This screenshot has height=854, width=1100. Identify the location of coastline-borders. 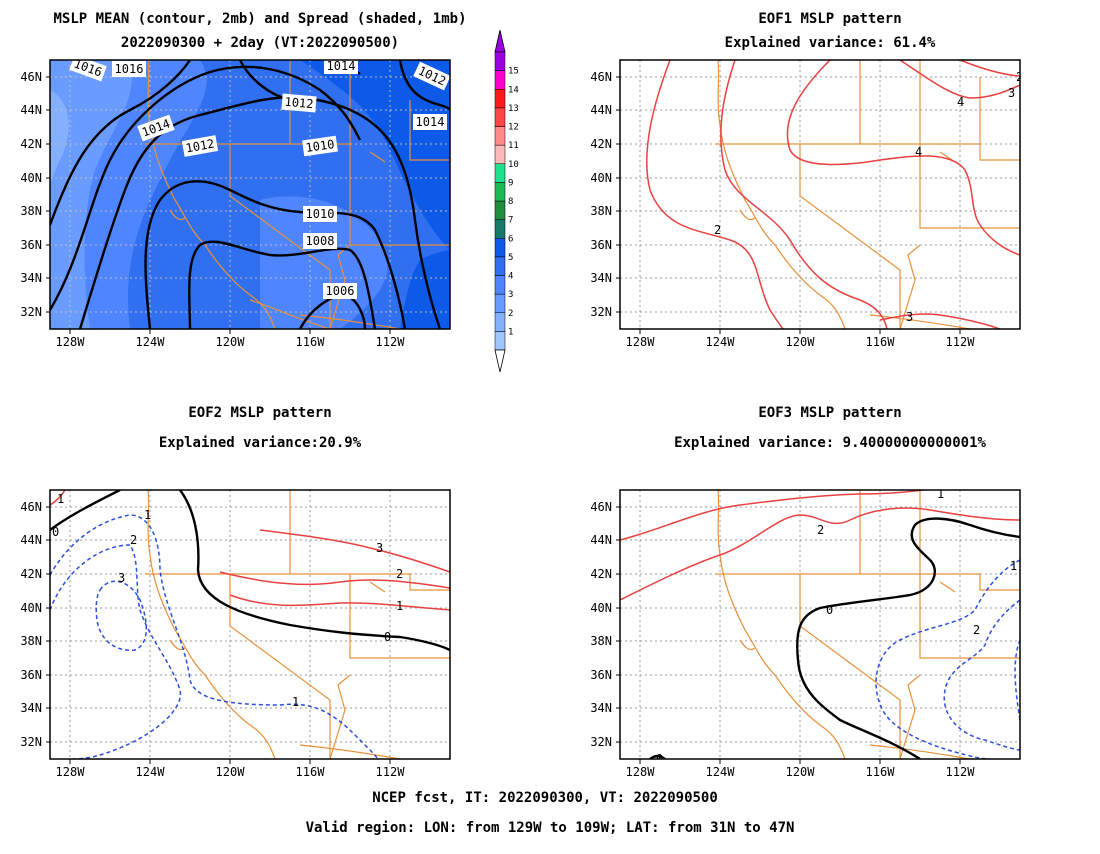
(297, 624).